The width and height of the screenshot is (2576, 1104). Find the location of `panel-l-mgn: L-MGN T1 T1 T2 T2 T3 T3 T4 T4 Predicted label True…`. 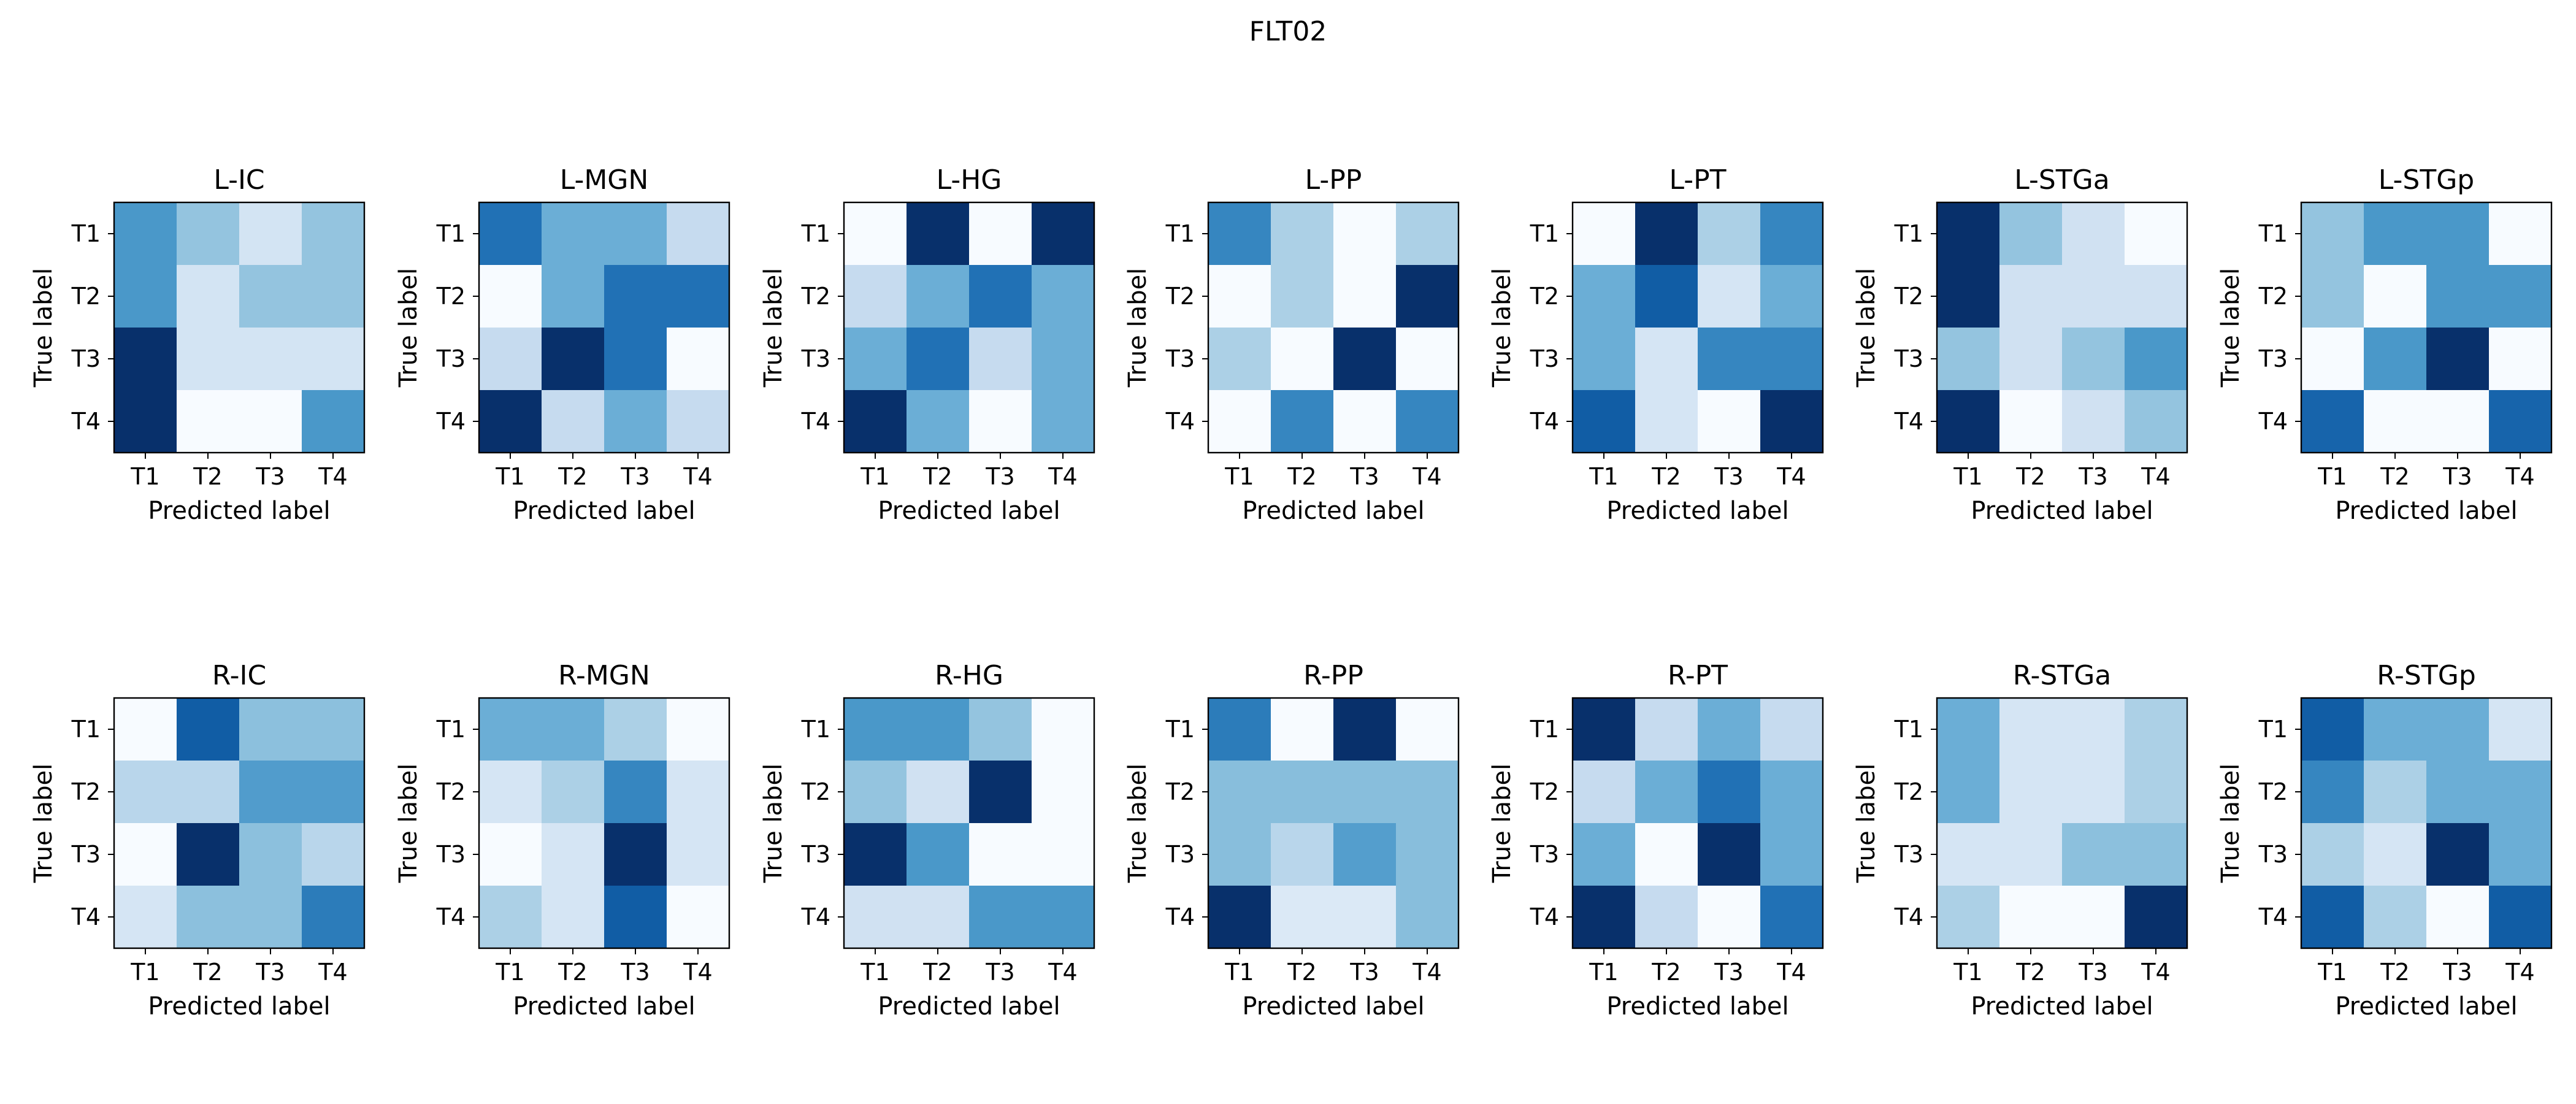

panel-l-mgn: L-MGN T1 T1 T2 T2 T3 T3 T4 T4 Predicted label True… is located at coordinates (562, 344).